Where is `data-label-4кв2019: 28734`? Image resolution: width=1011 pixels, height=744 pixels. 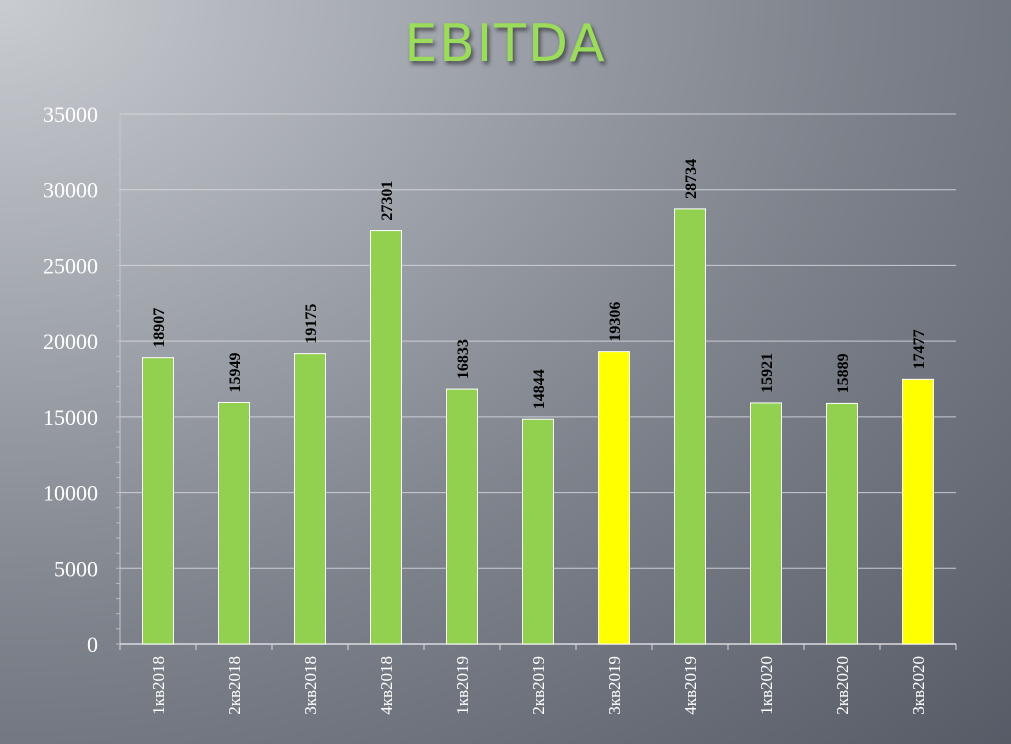 data-label-4кв2019: 28734 is located at coordinates (691, 179).